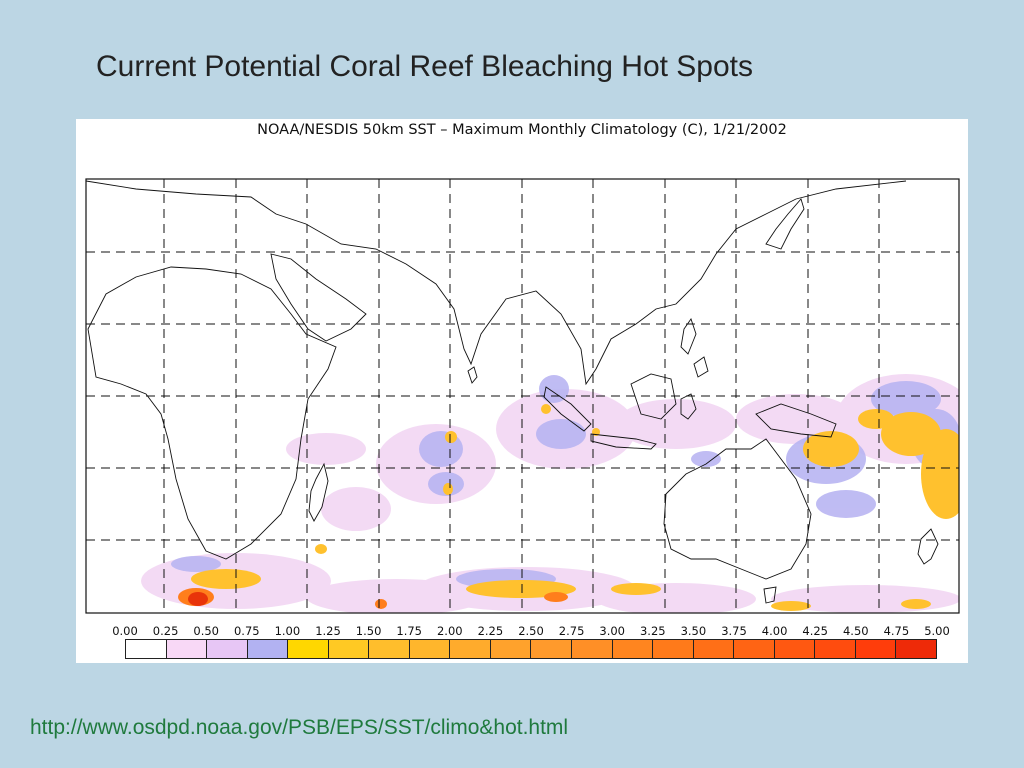 This screenshot has width=1024, height=768. What do you see at coordinates (855, 631) in the screenshot?
I see `colorbar-tick-label: 4.50` at bounding box center [855, 631].